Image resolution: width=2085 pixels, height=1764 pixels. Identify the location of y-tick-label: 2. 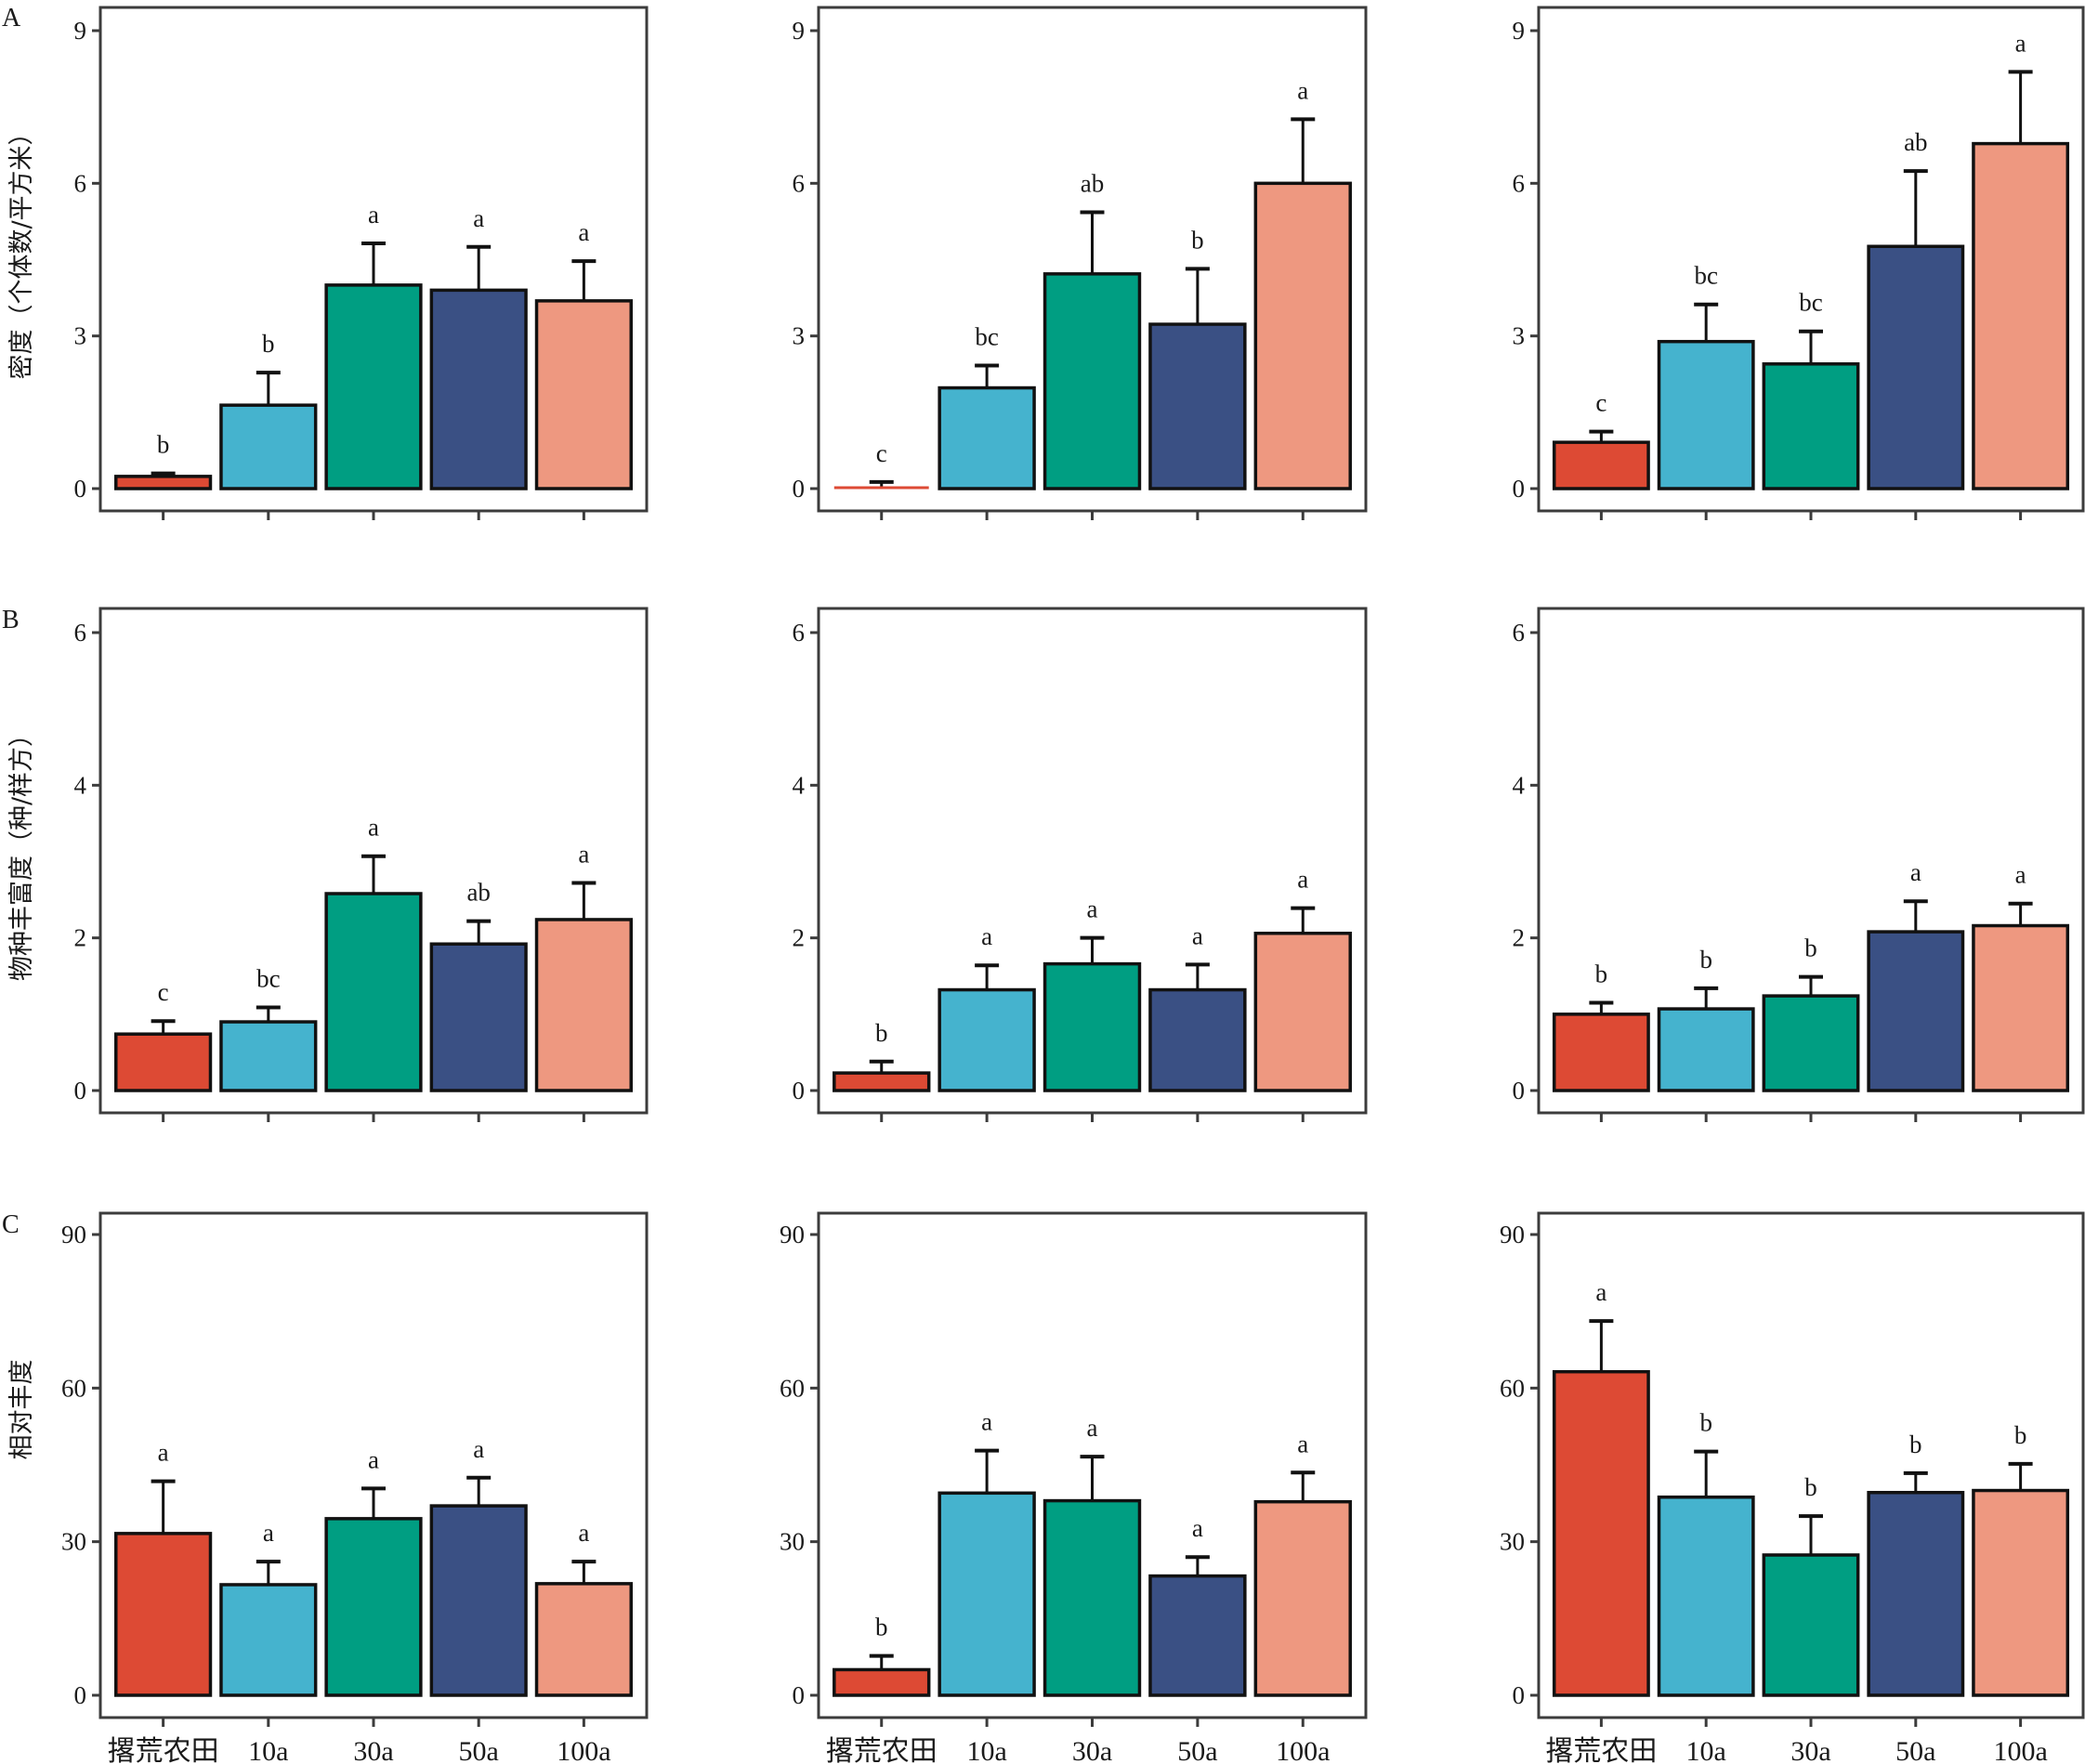
(1519, 938).